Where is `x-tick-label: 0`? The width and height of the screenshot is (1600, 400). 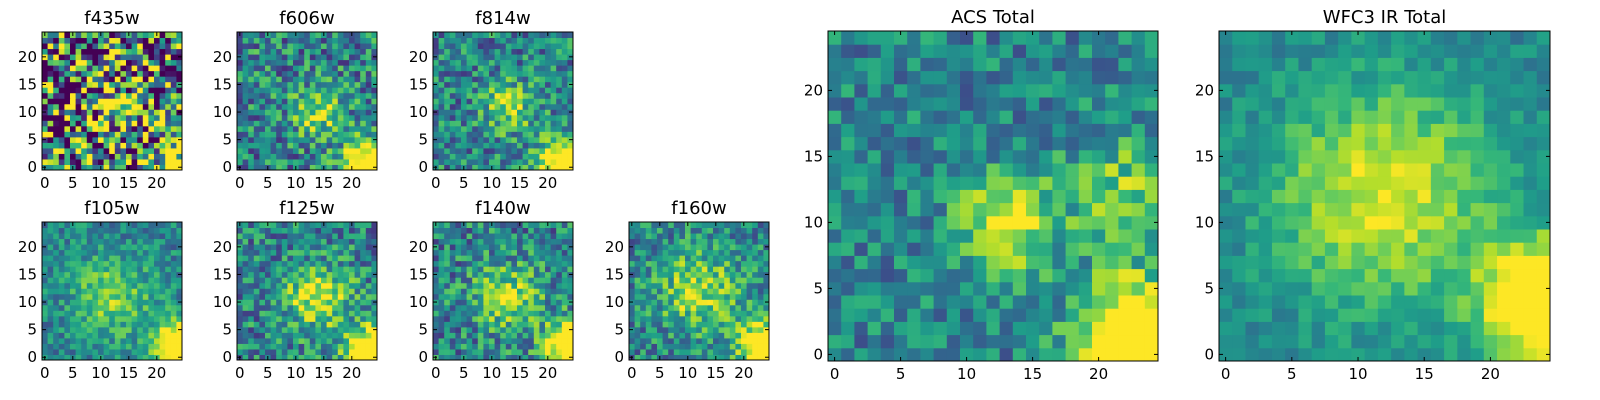
x-tick-label: 0 is located at coordinates (240, 183).